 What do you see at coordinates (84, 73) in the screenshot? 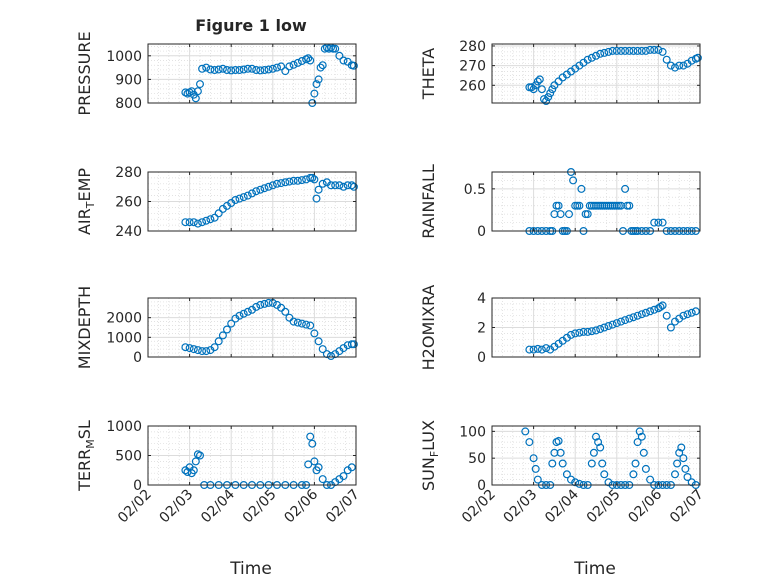
I see `y-axis-label: PRESSURE` at bounding box center [84, 73].